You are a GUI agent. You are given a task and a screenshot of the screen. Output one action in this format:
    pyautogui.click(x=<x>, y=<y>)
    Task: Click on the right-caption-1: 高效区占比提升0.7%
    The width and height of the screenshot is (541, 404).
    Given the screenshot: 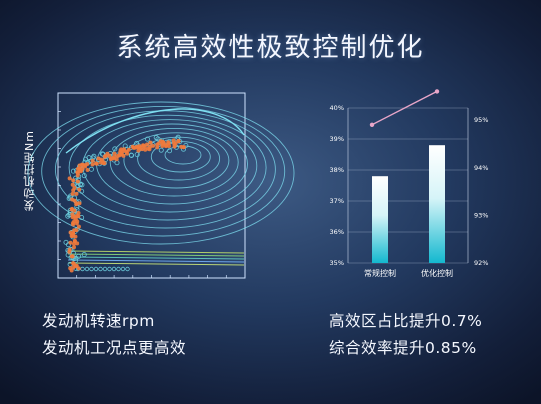 What is the action you would take?
    pyautogui.click(x=406, y=321)
    